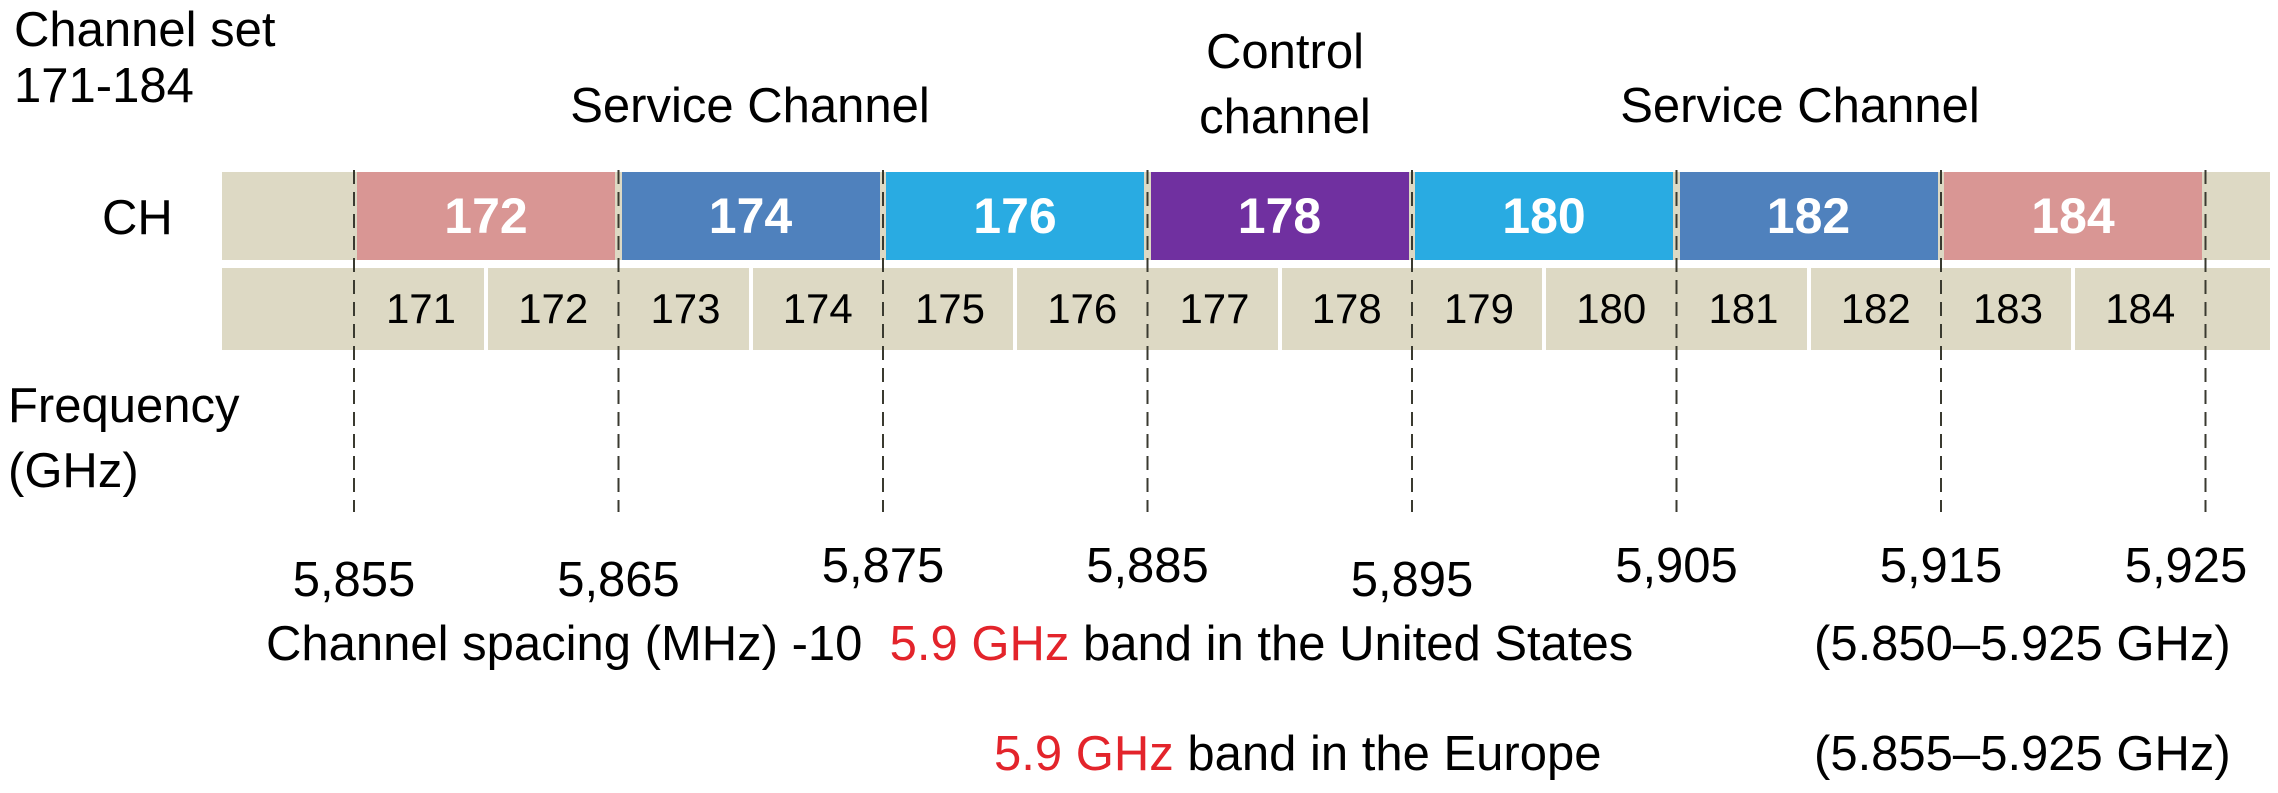 The height and width of the screenshot is (793, 2278). What do you see at coordinates (750, 106) in the screenshot?
I see `service-channel-left-label: Service Channel` at bounding box center [750, 106].